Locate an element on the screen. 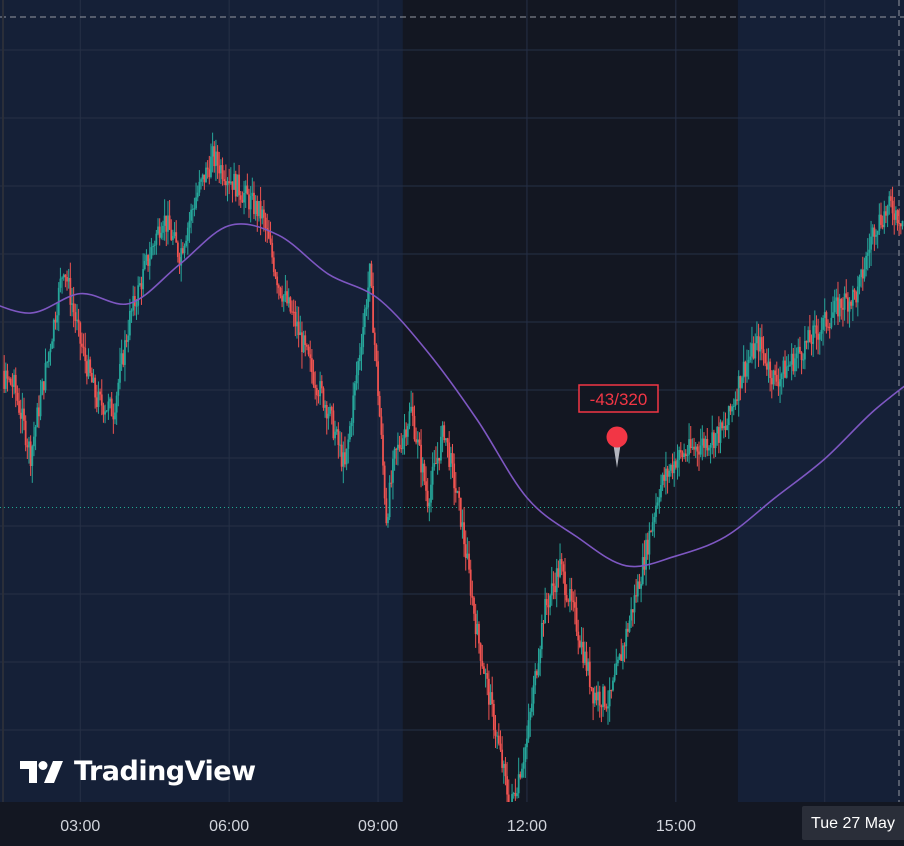 Image resolution: width=904 pixels, height=846 pixels. tradingview-logo: TradingView is located at coordinates (138, 771).